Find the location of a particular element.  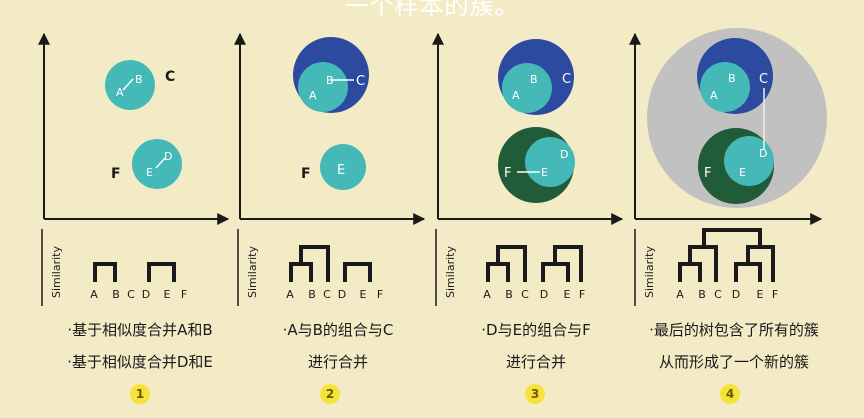

step-badge-1: 1 is located at coordinates (140, 394).